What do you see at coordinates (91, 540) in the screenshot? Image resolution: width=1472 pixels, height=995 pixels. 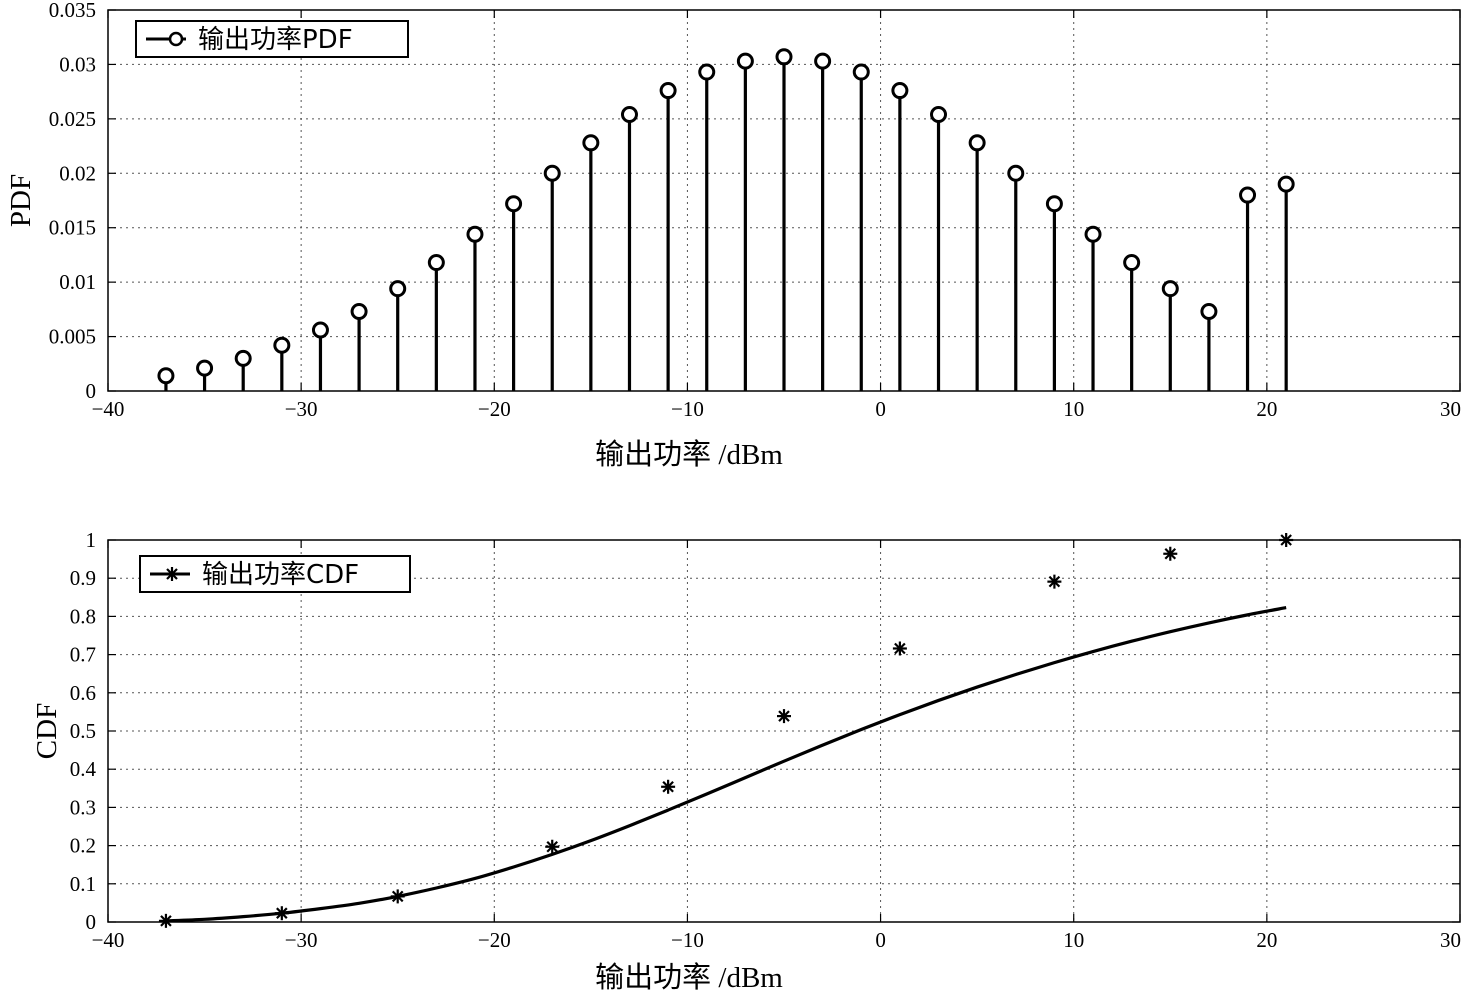 I see `y-tick-label: 1` at bounding box center [91, 540].